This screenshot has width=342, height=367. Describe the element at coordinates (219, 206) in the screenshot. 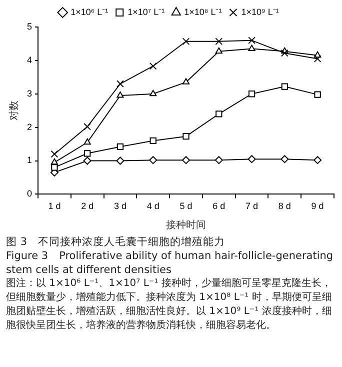

I see `x-tick-label: 6 d` at that location.